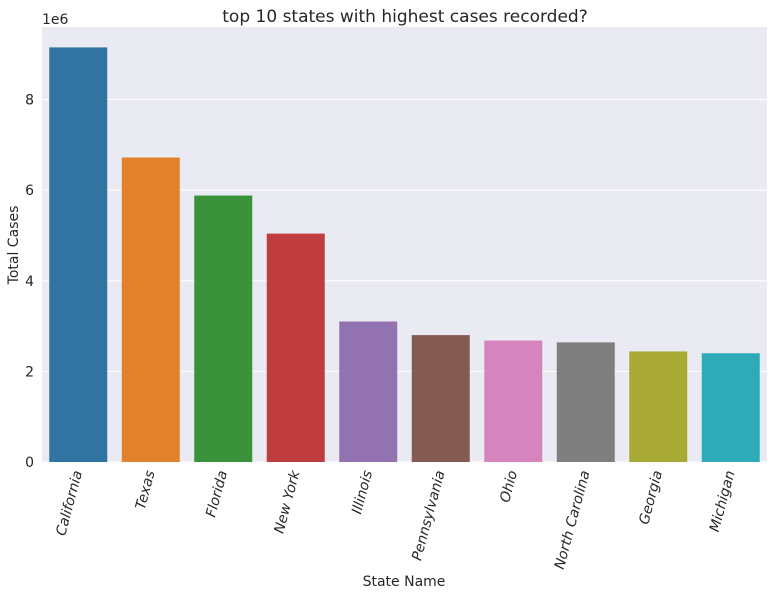  I want to click on x-tick-label: Ohio, so click(509, 486).